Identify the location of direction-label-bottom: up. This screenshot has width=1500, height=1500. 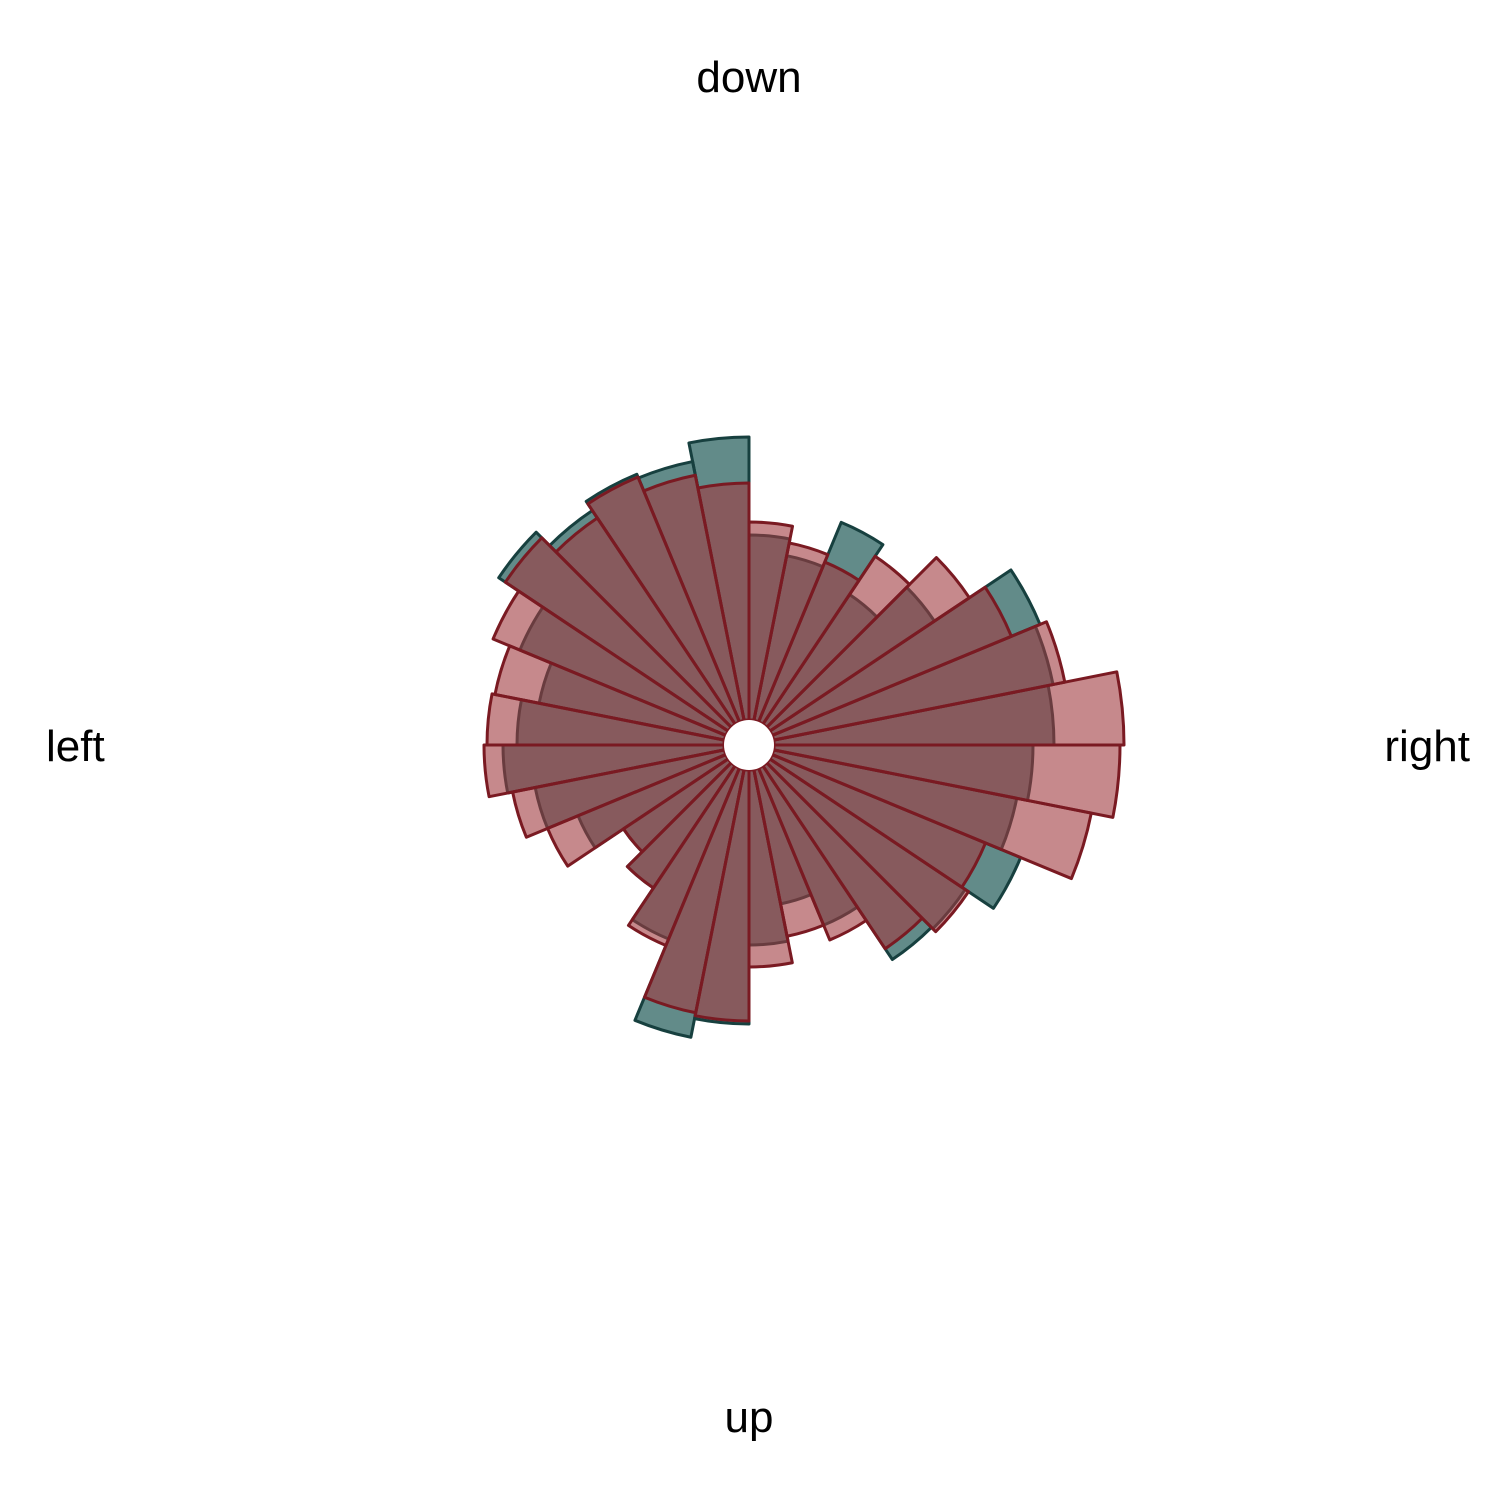
(749, 1417).